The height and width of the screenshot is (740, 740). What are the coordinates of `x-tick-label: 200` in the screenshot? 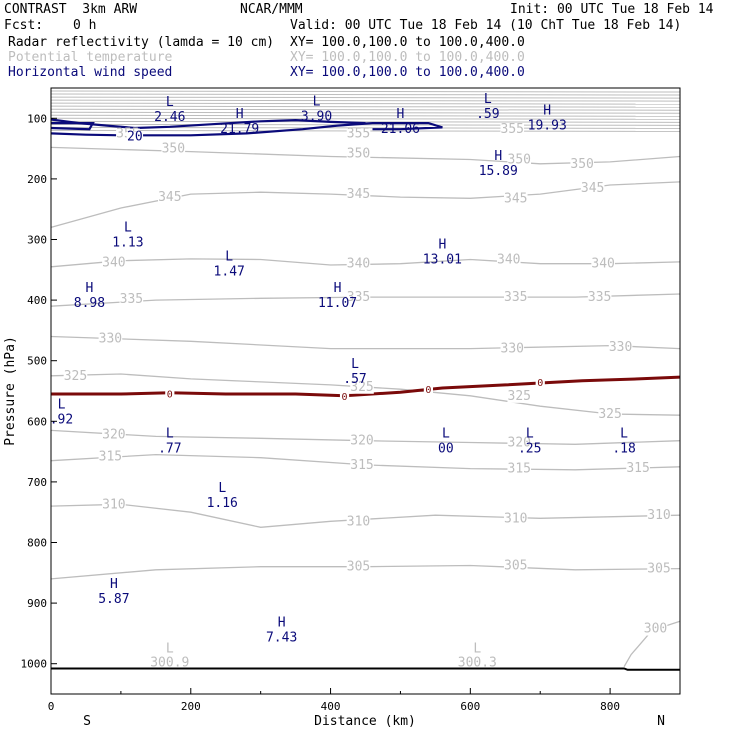 It's located at (191, 706).